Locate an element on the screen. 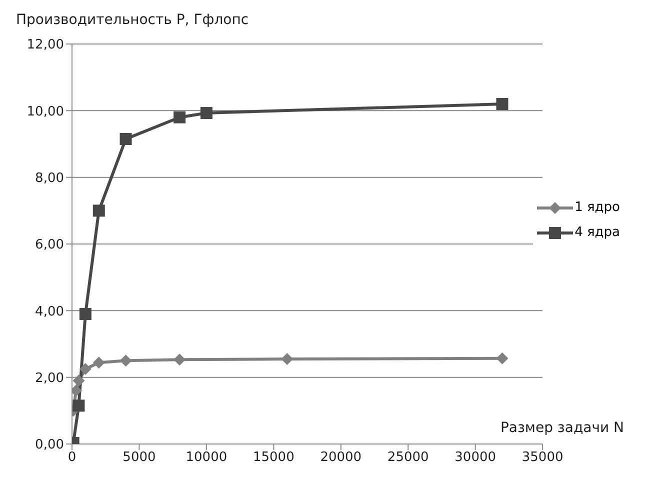 The height and width of the screenshot is (490, 672). y-tick-label: 8,00 is located at coordinates (49, 178).